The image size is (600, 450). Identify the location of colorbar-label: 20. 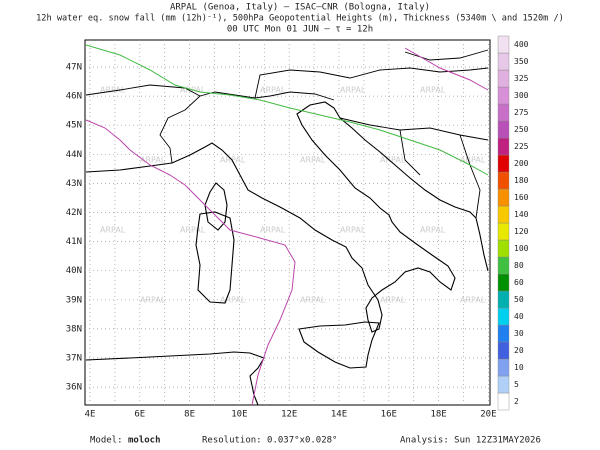
(519, 350).